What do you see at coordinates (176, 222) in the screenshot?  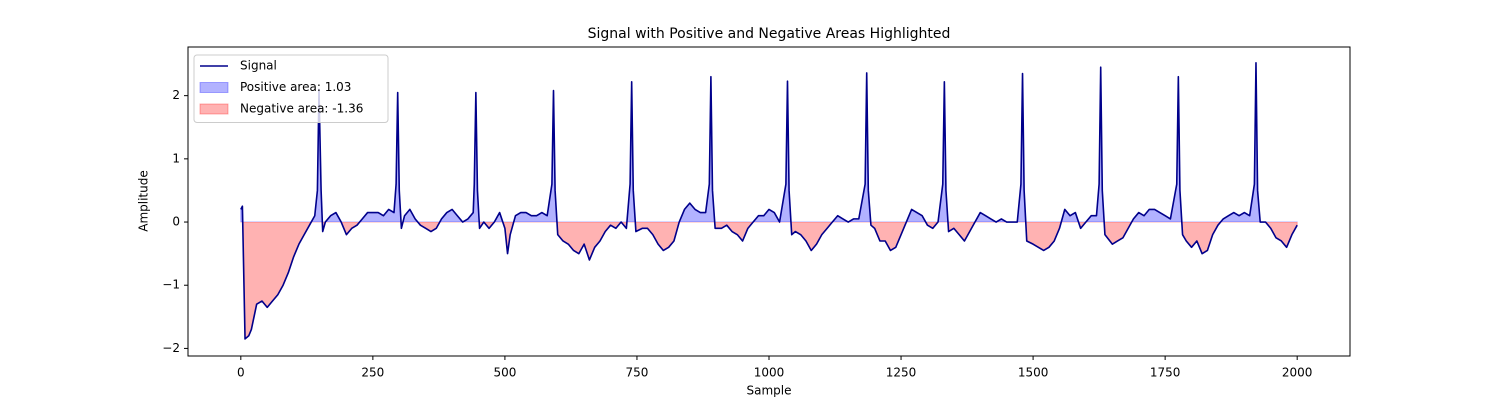 I see `y-tick-label: 0` at bounding box center [176, 222].